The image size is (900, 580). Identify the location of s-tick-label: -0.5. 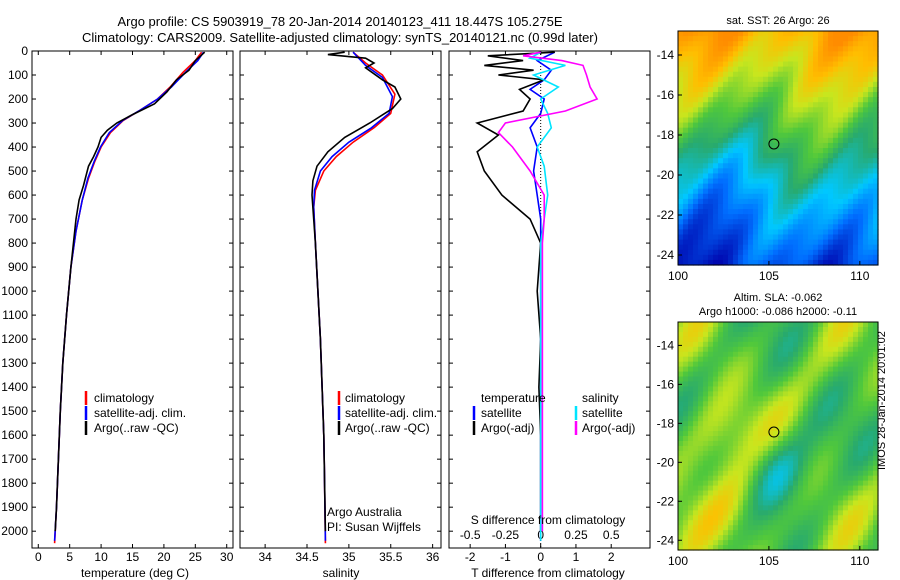
(470, 535).